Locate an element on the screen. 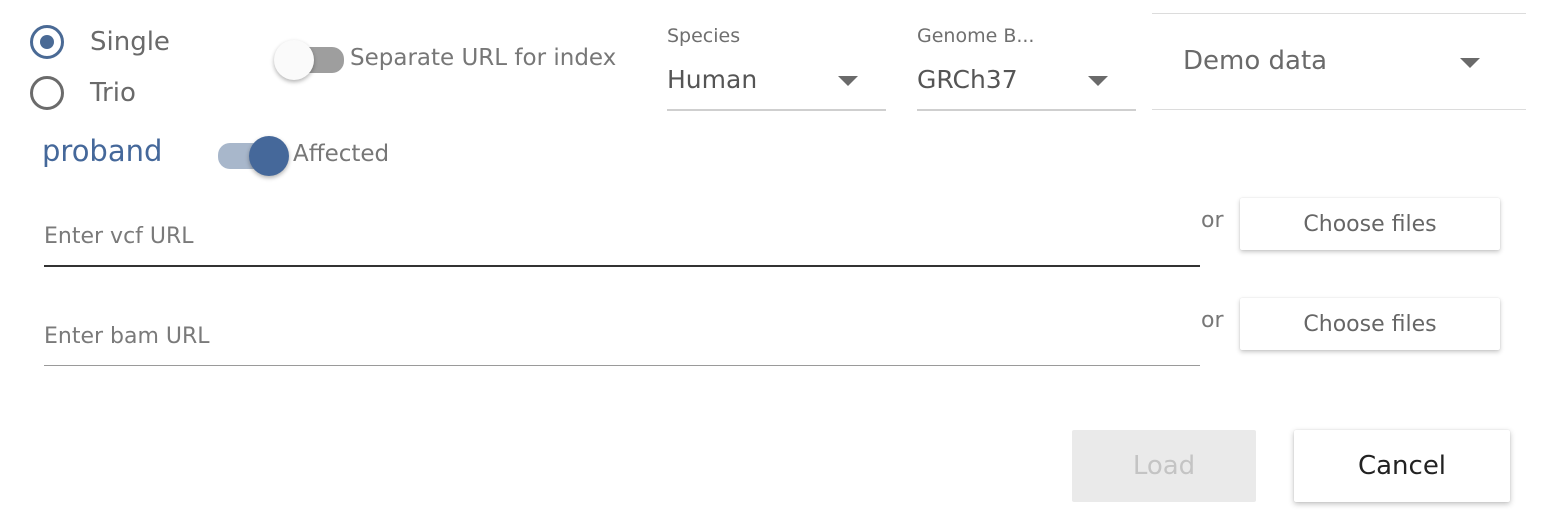 The height and width of the screenshot is (514, 1544). affected-toggle is located at coordinates (254, 156).